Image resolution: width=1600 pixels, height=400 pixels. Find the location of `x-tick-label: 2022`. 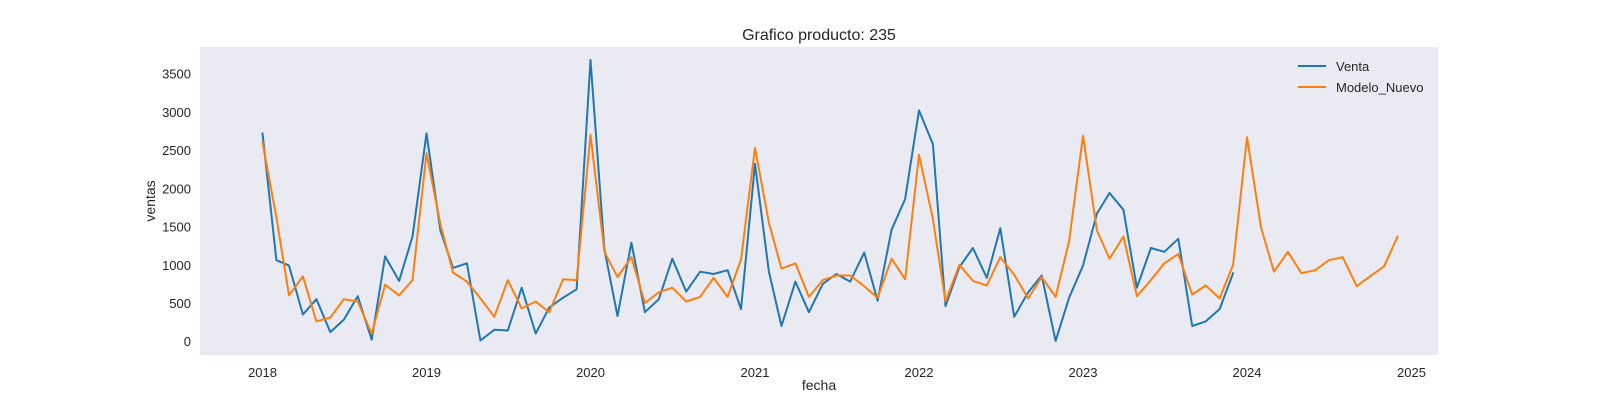

x-tick-label: 2022 is located at coordinates (919, 372).